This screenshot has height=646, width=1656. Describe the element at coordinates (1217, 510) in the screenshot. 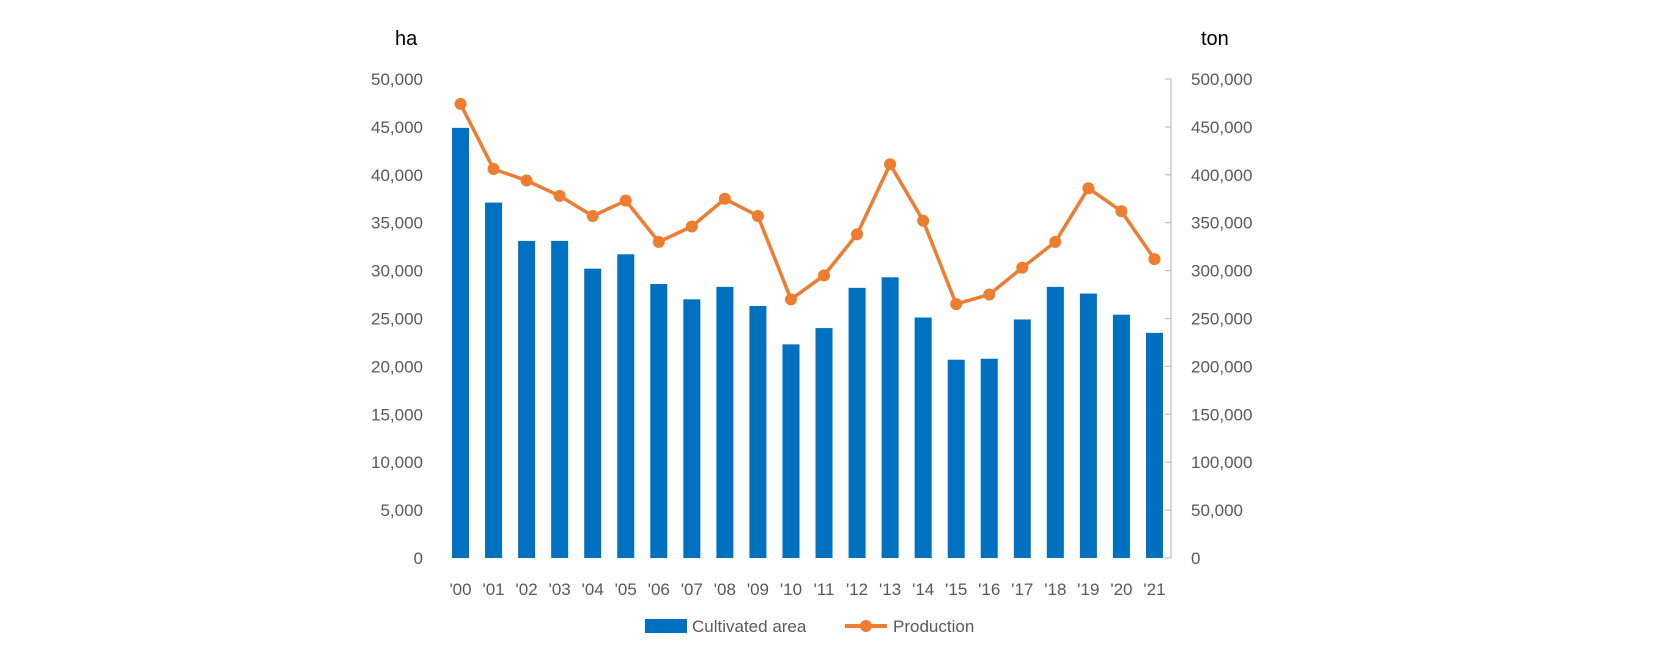

I see `right-tick-label: 50,000` at that location.